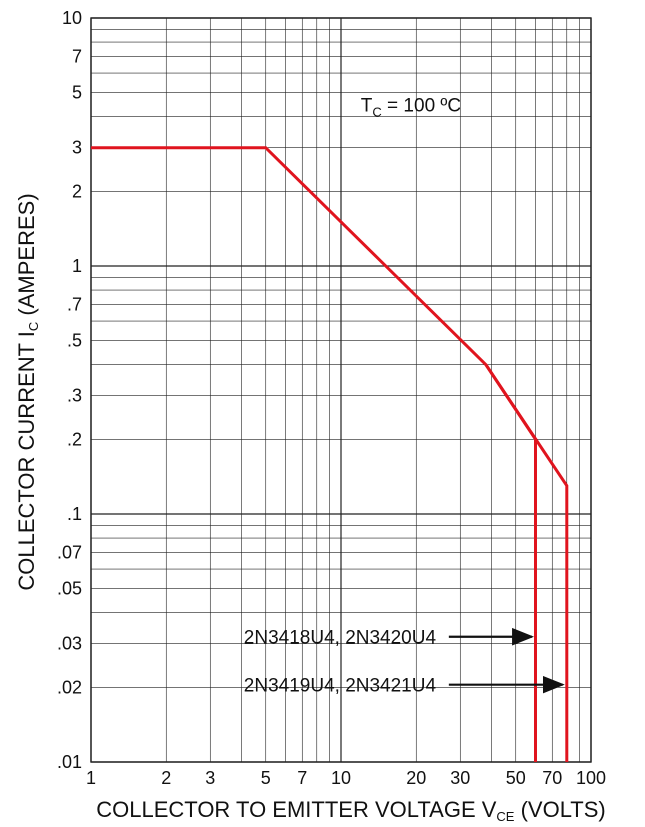  I want to click on y-tick-label: .03, so click(69, 644).